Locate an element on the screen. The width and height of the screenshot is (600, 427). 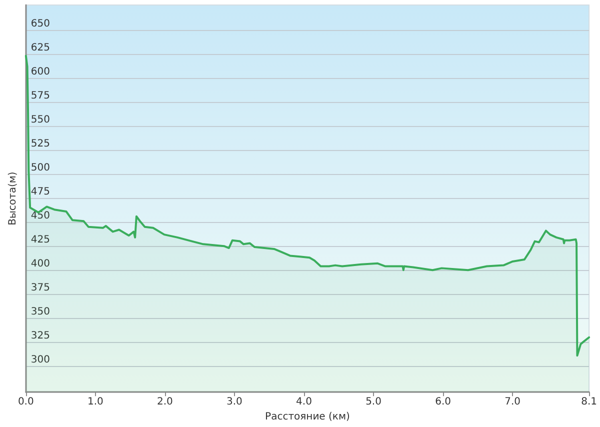
y-tick-label: 475 is located at coordinates (40, 192).